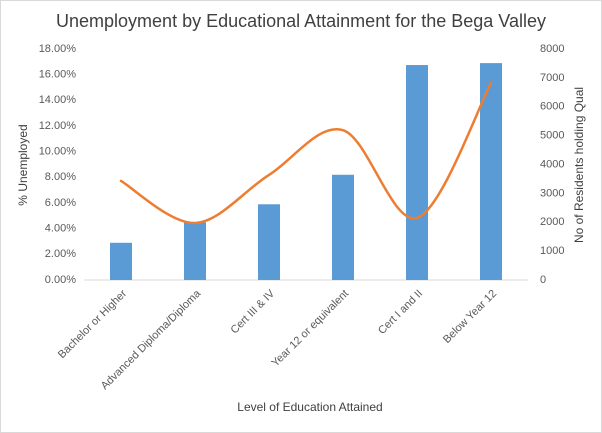  Describe the element at coordinates (58, 126) in the screenshot. I see `y-tick-label: 12.00%` at that location.